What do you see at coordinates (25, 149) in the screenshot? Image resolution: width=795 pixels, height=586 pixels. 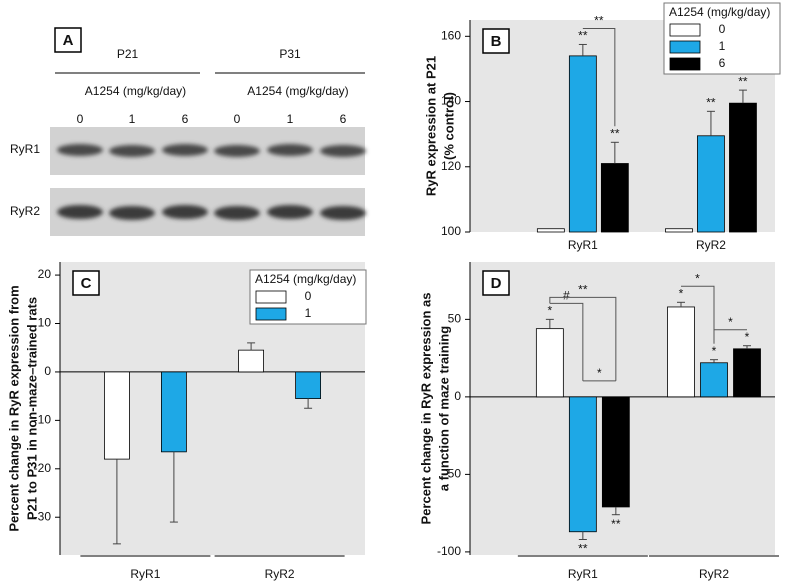 I see `row-label: RyR1` at bounding box center [25, 149].